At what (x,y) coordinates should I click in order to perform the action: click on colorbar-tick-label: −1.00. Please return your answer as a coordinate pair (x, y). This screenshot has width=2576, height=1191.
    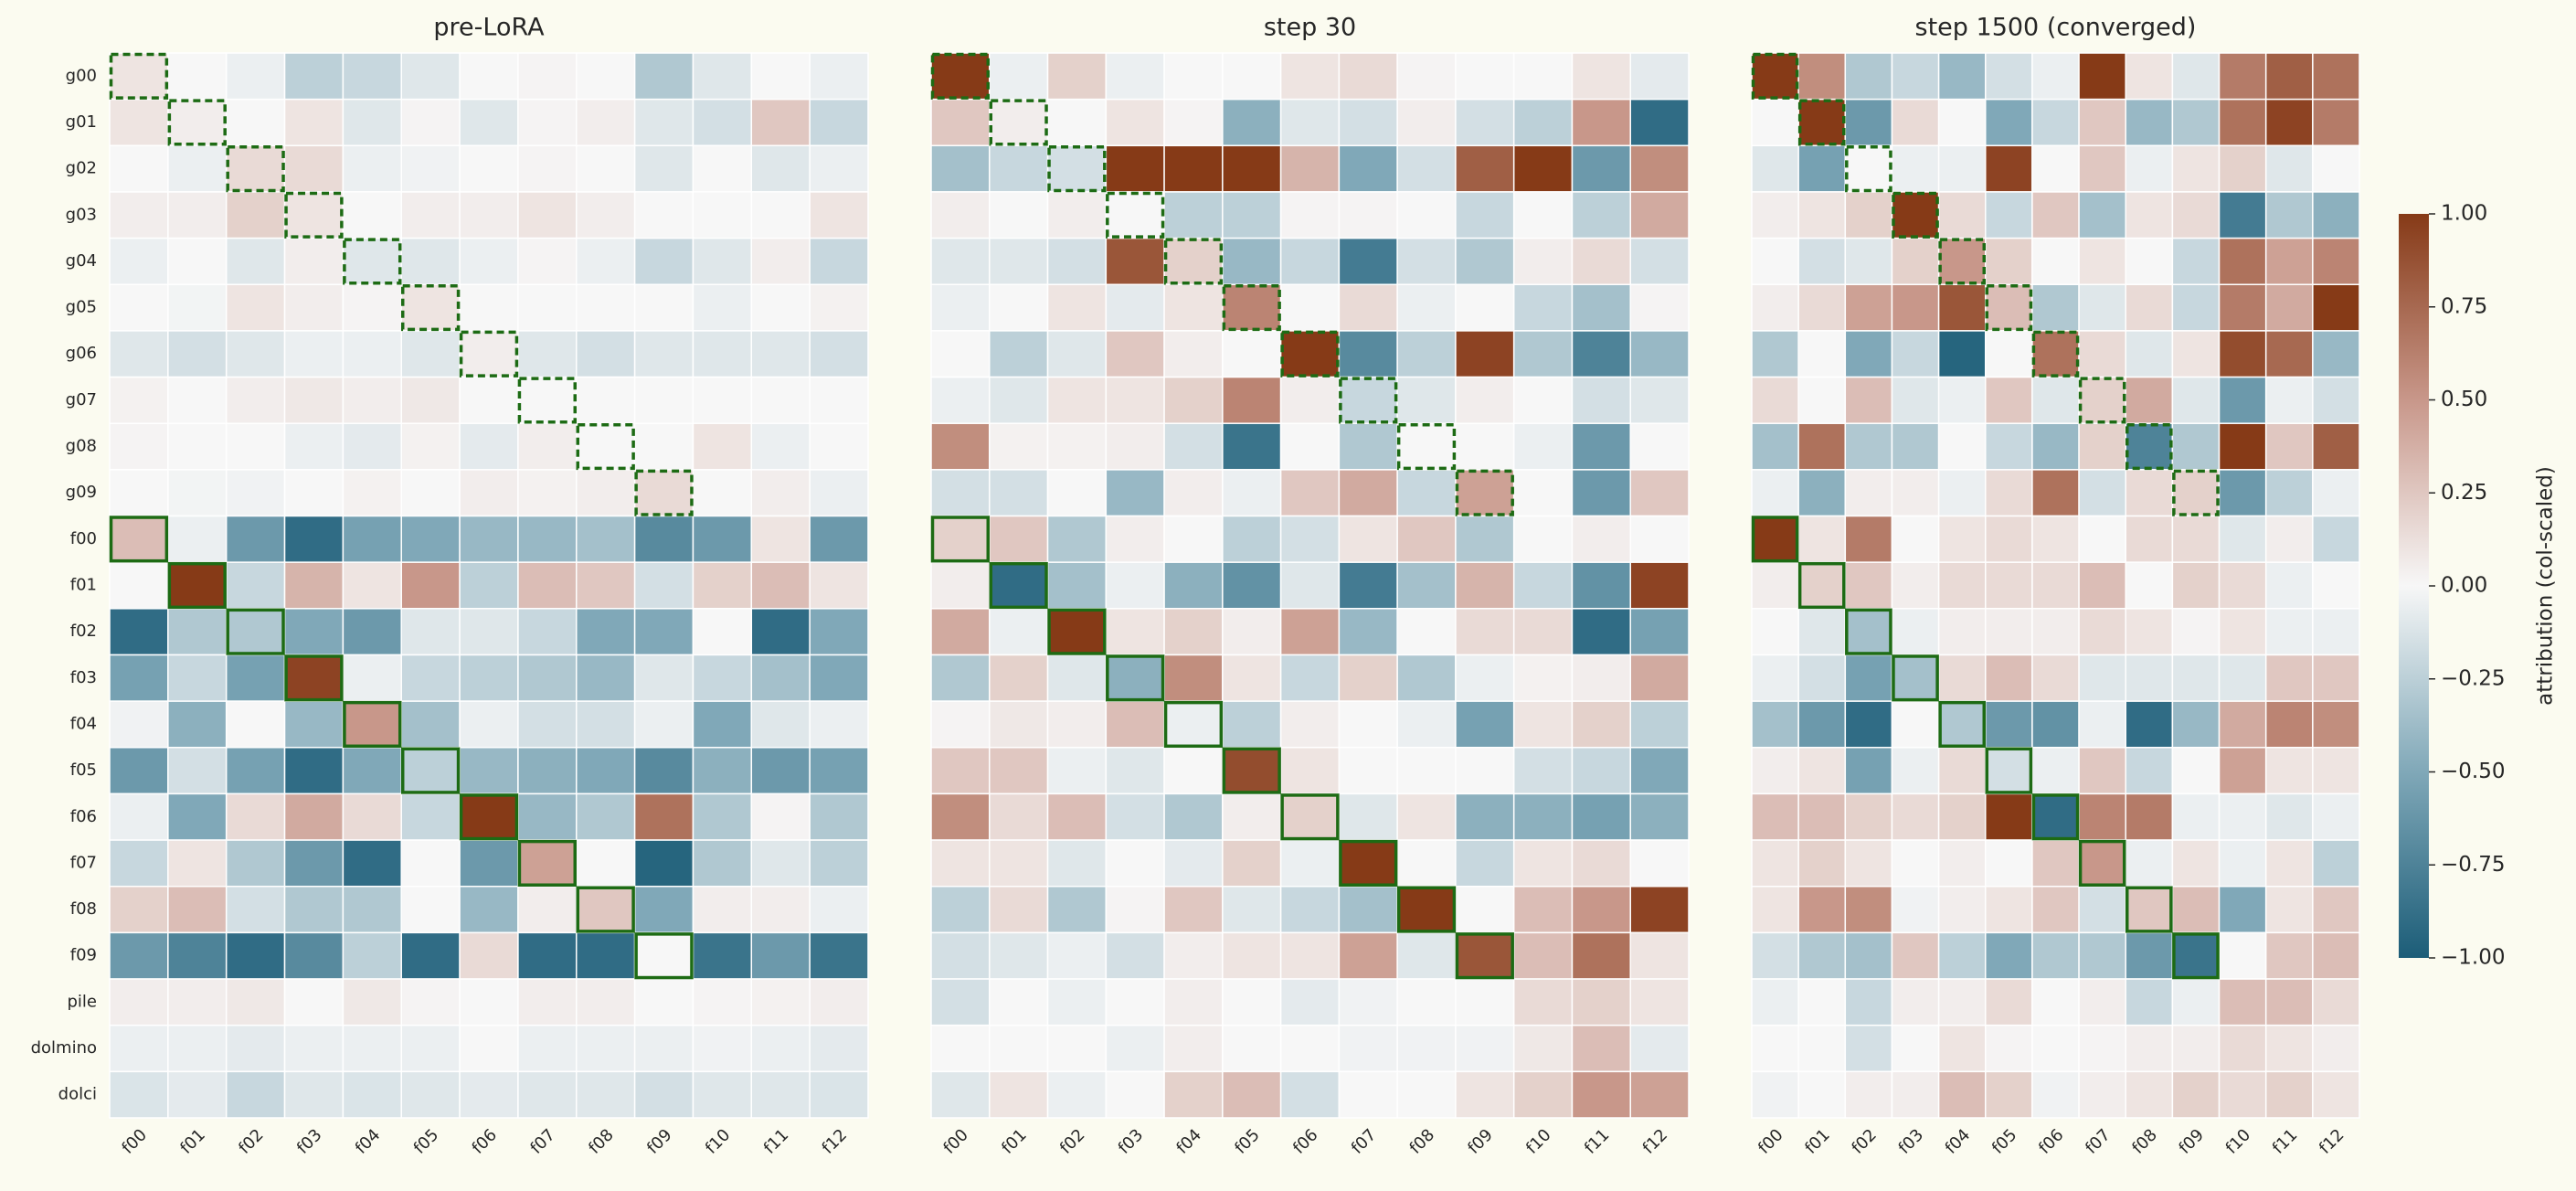
    Looking at the image, I should click on (2473, 958).